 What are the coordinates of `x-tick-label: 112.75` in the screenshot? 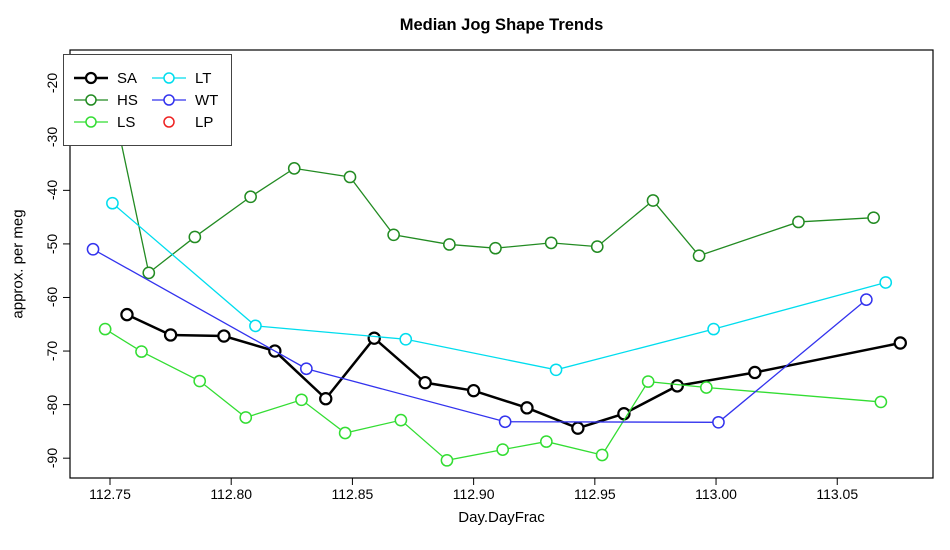 It's located at (110, 494).